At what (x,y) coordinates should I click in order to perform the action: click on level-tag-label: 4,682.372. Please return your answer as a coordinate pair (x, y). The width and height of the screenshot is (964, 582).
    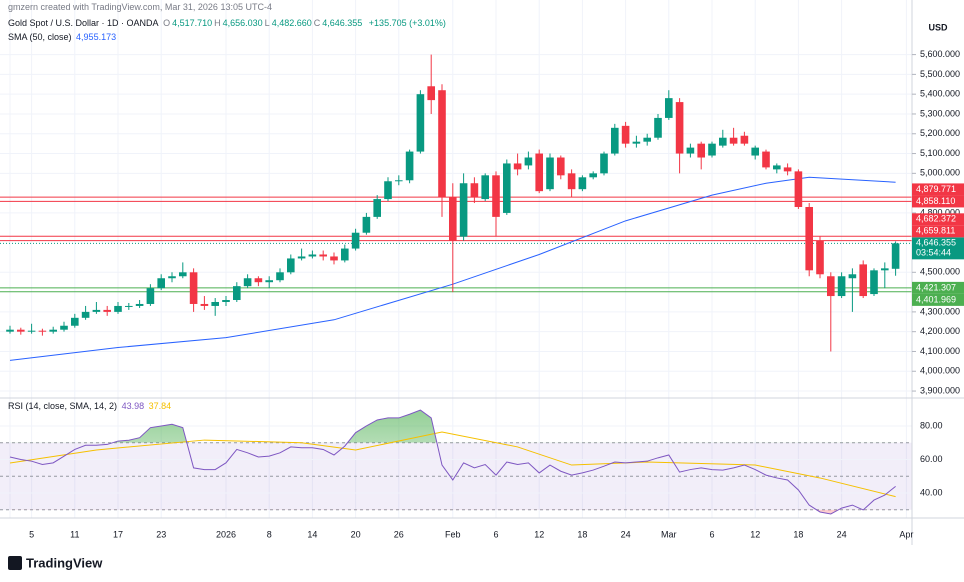
    Looking at the image, I should click on (936, 219).